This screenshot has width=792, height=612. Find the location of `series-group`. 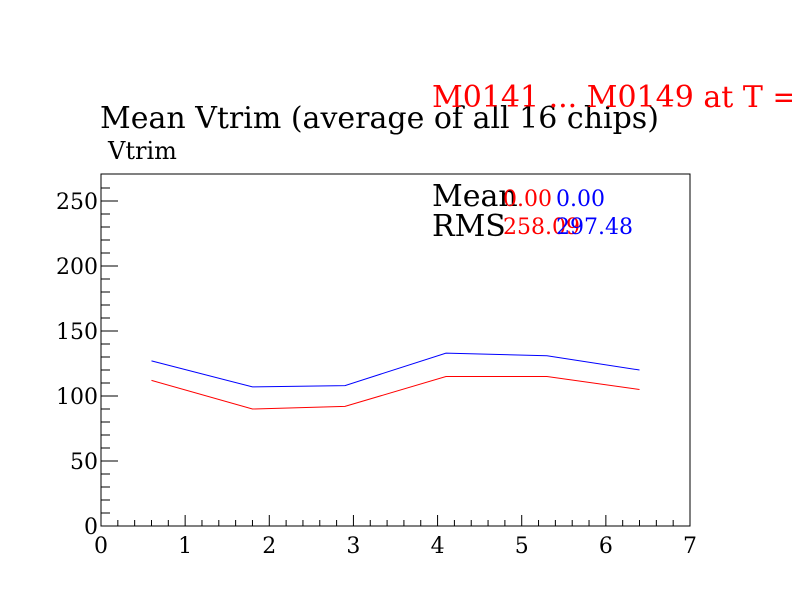

series-group is located at coordinates (395, 381).